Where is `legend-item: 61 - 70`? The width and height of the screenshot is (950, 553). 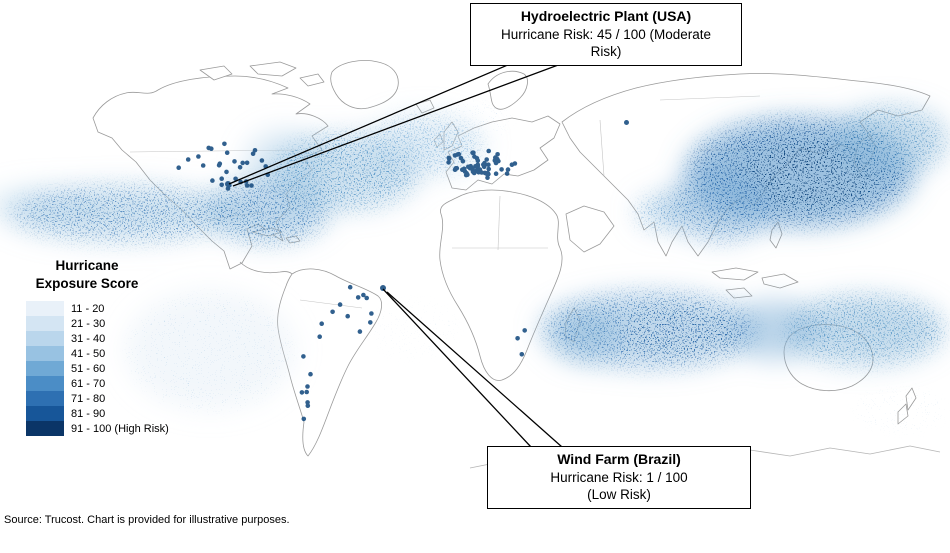 legend-item: 61 - 70 is located at coordinates (112, 384).